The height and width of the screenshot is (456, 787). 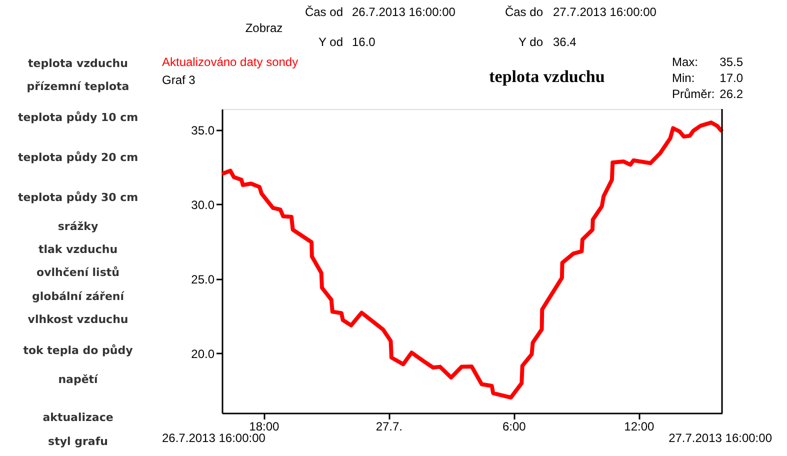 What do you see at coordinates (389, 427) in the screenshot?
I see `x-tick-label: 27.7.` at bounding box center [389, 427].